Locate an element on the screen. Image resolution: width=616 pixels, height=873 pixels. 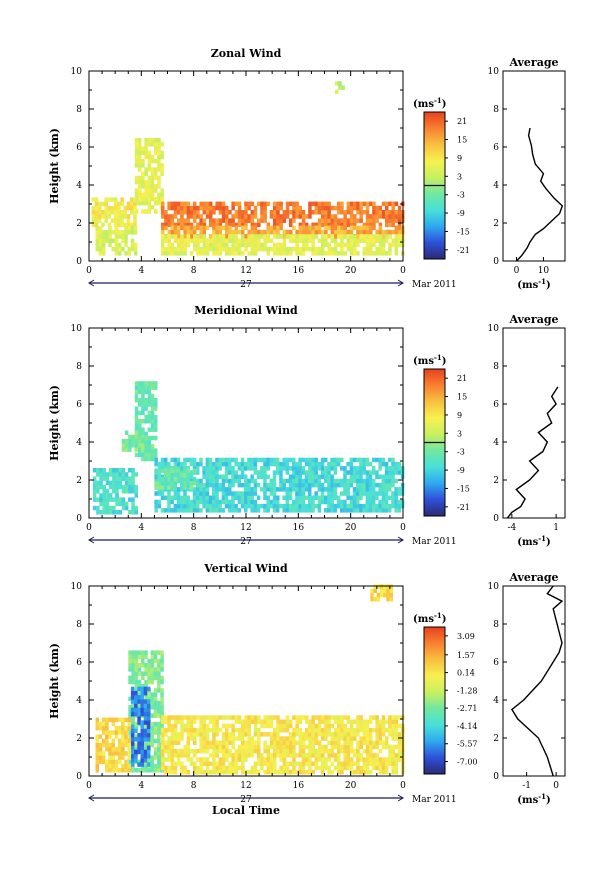
profile-y-tick-label: 4 is located at coordinates (496, 186).